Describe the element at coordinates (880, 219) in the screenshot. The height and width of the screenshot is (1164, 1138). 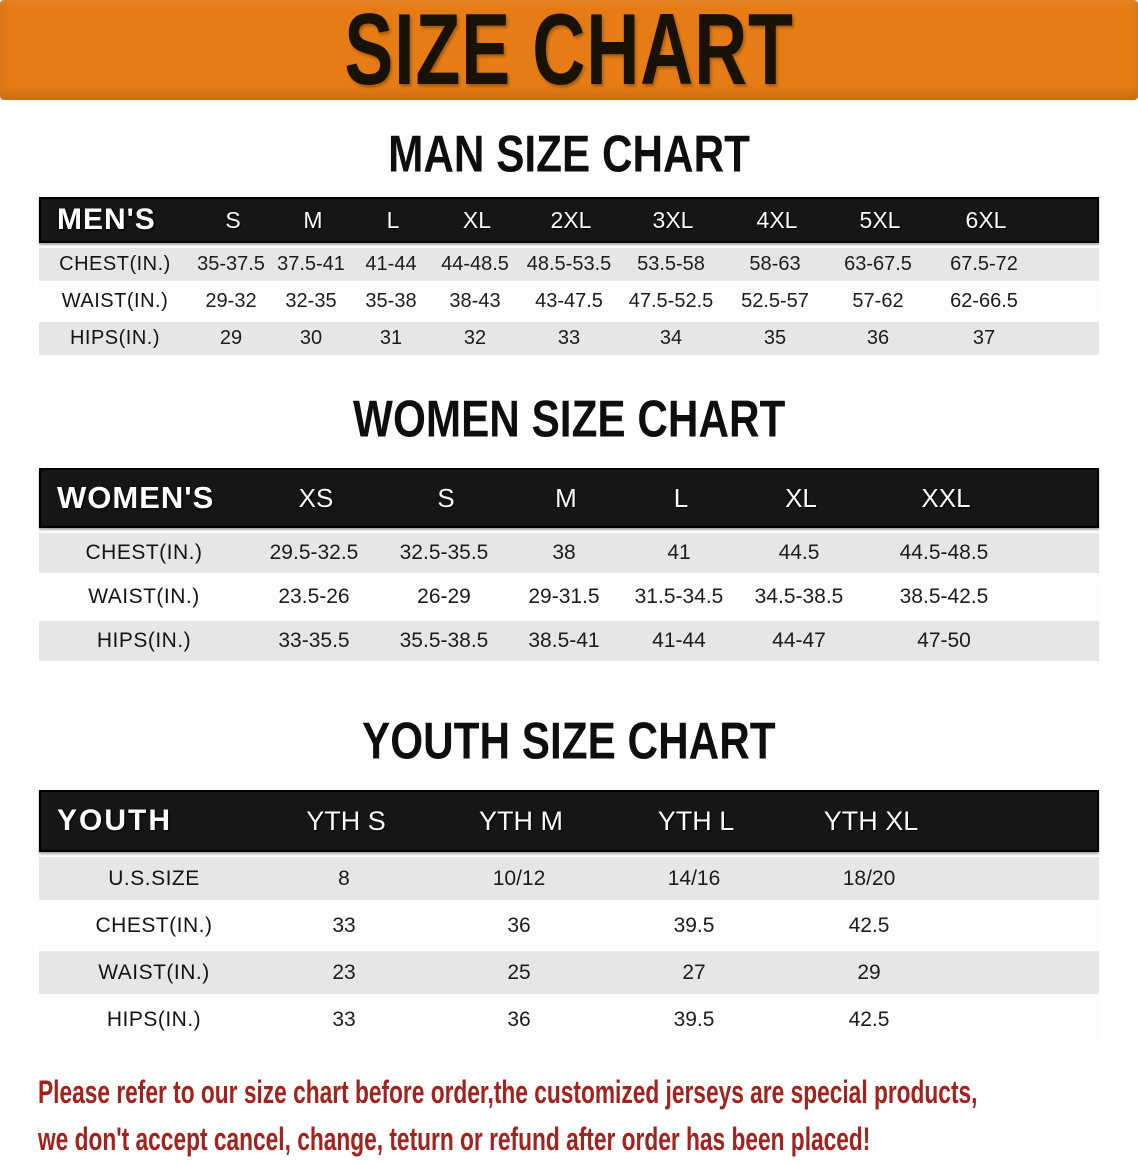
I see `column-header-cell: 5XL` at that location.